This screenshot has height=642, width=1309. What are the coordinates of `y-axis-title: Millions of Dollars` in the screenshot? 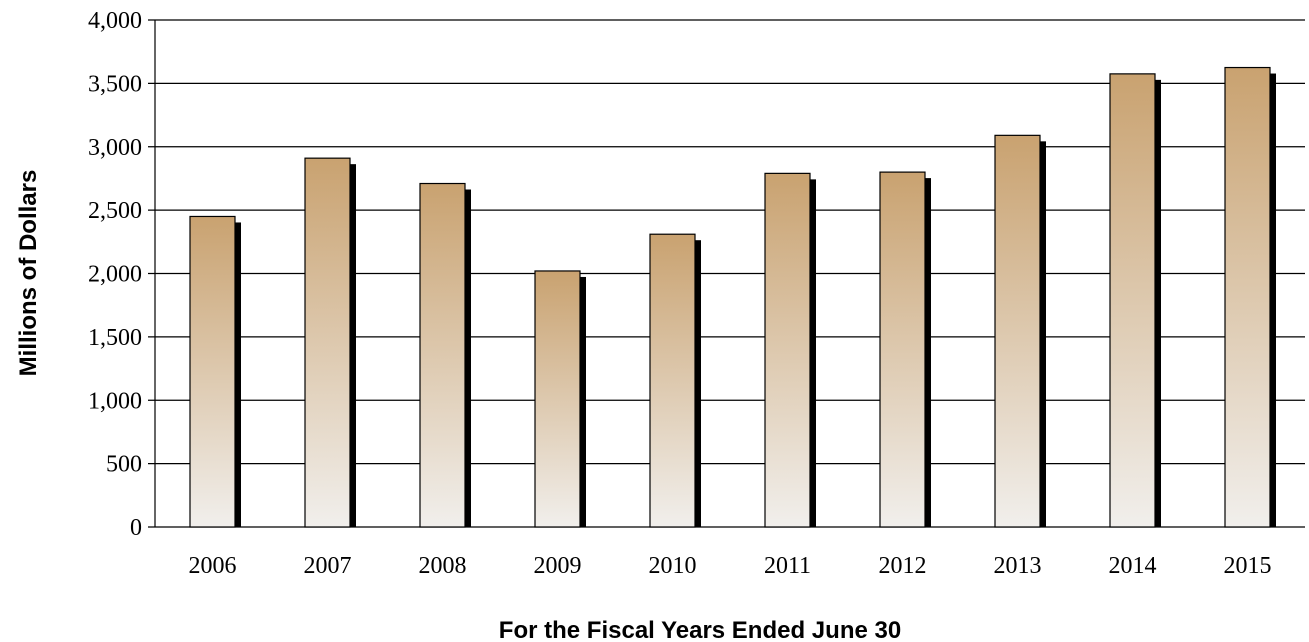 It's located at (28, 273).